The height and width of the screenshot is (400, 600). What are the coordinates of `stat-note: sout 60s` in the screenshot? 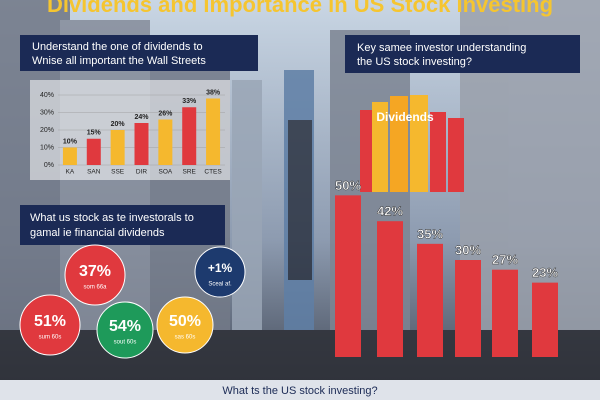 It's located at (125, 343).